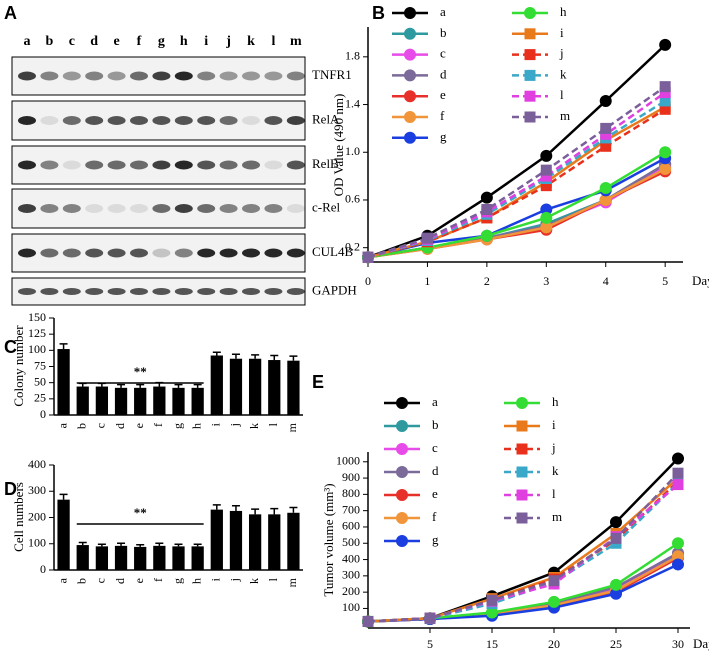 The height and width of the screenshot is (654, 709). What do you see at coordinates (378, 13) in the screenshot?
I see `panel-letter: B` at bounding box center [378, 13].